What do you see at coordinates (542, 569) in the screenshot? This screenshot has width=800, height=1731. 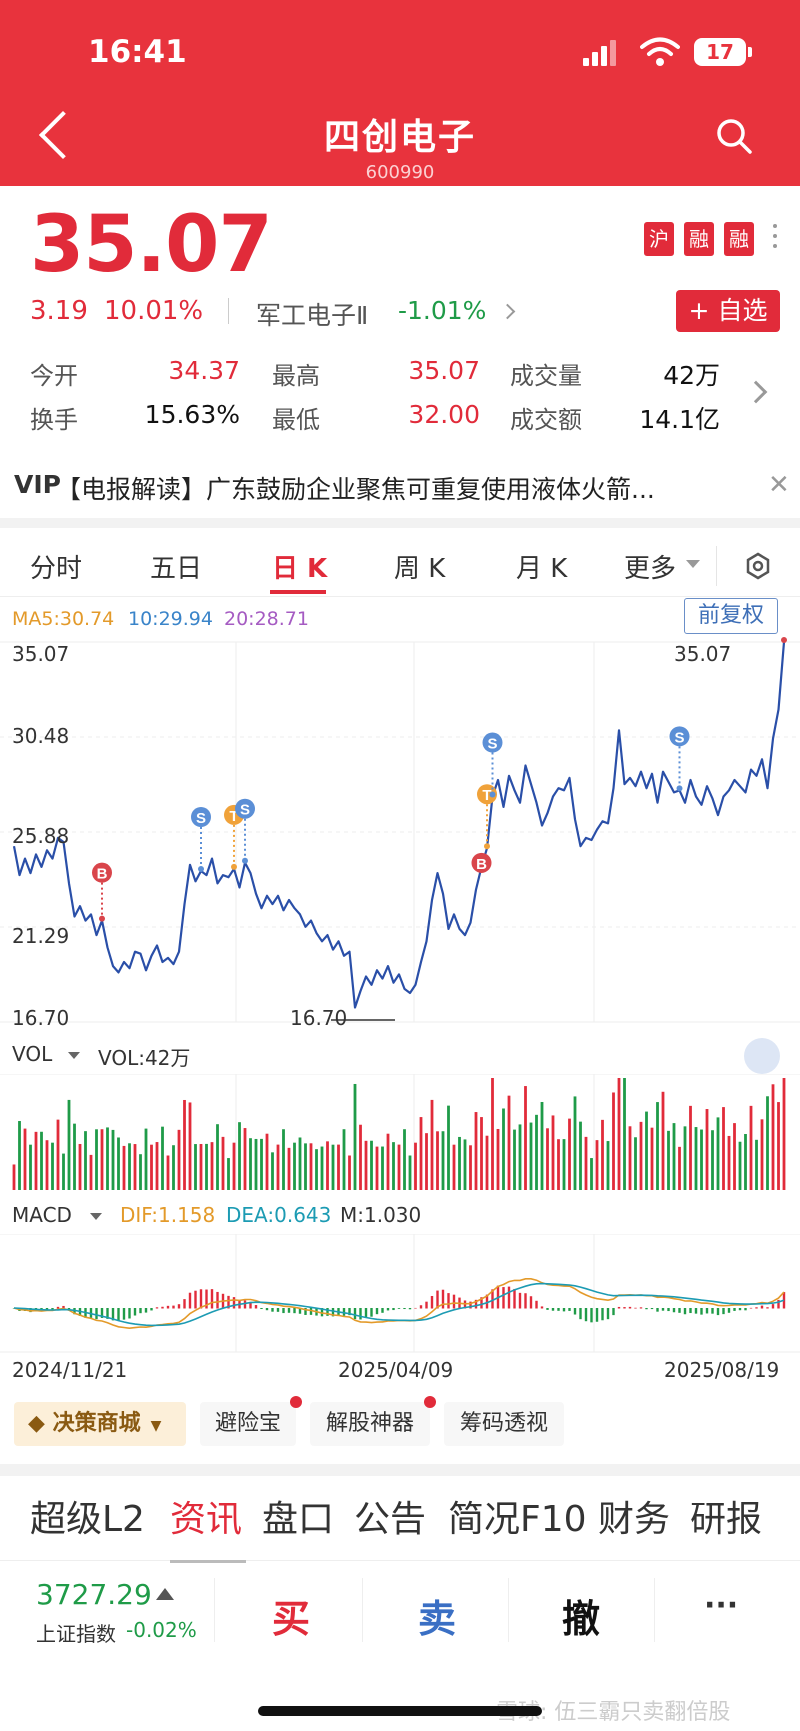 I see `tab-monthly-k: 月 K` at bounding box center [542, 569].